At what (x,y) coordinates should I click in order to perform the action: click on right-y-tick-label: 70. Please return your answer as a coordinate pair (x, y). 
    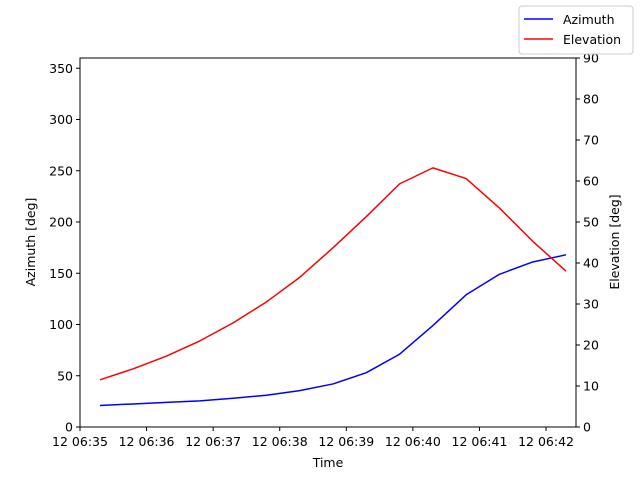
    Looking at the image, I should click on (591, 140).